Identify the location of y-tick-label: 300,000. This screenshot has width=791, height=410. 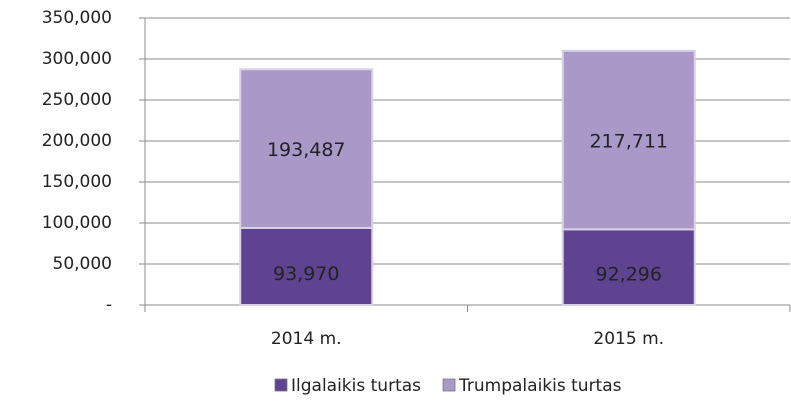
(77, 59).